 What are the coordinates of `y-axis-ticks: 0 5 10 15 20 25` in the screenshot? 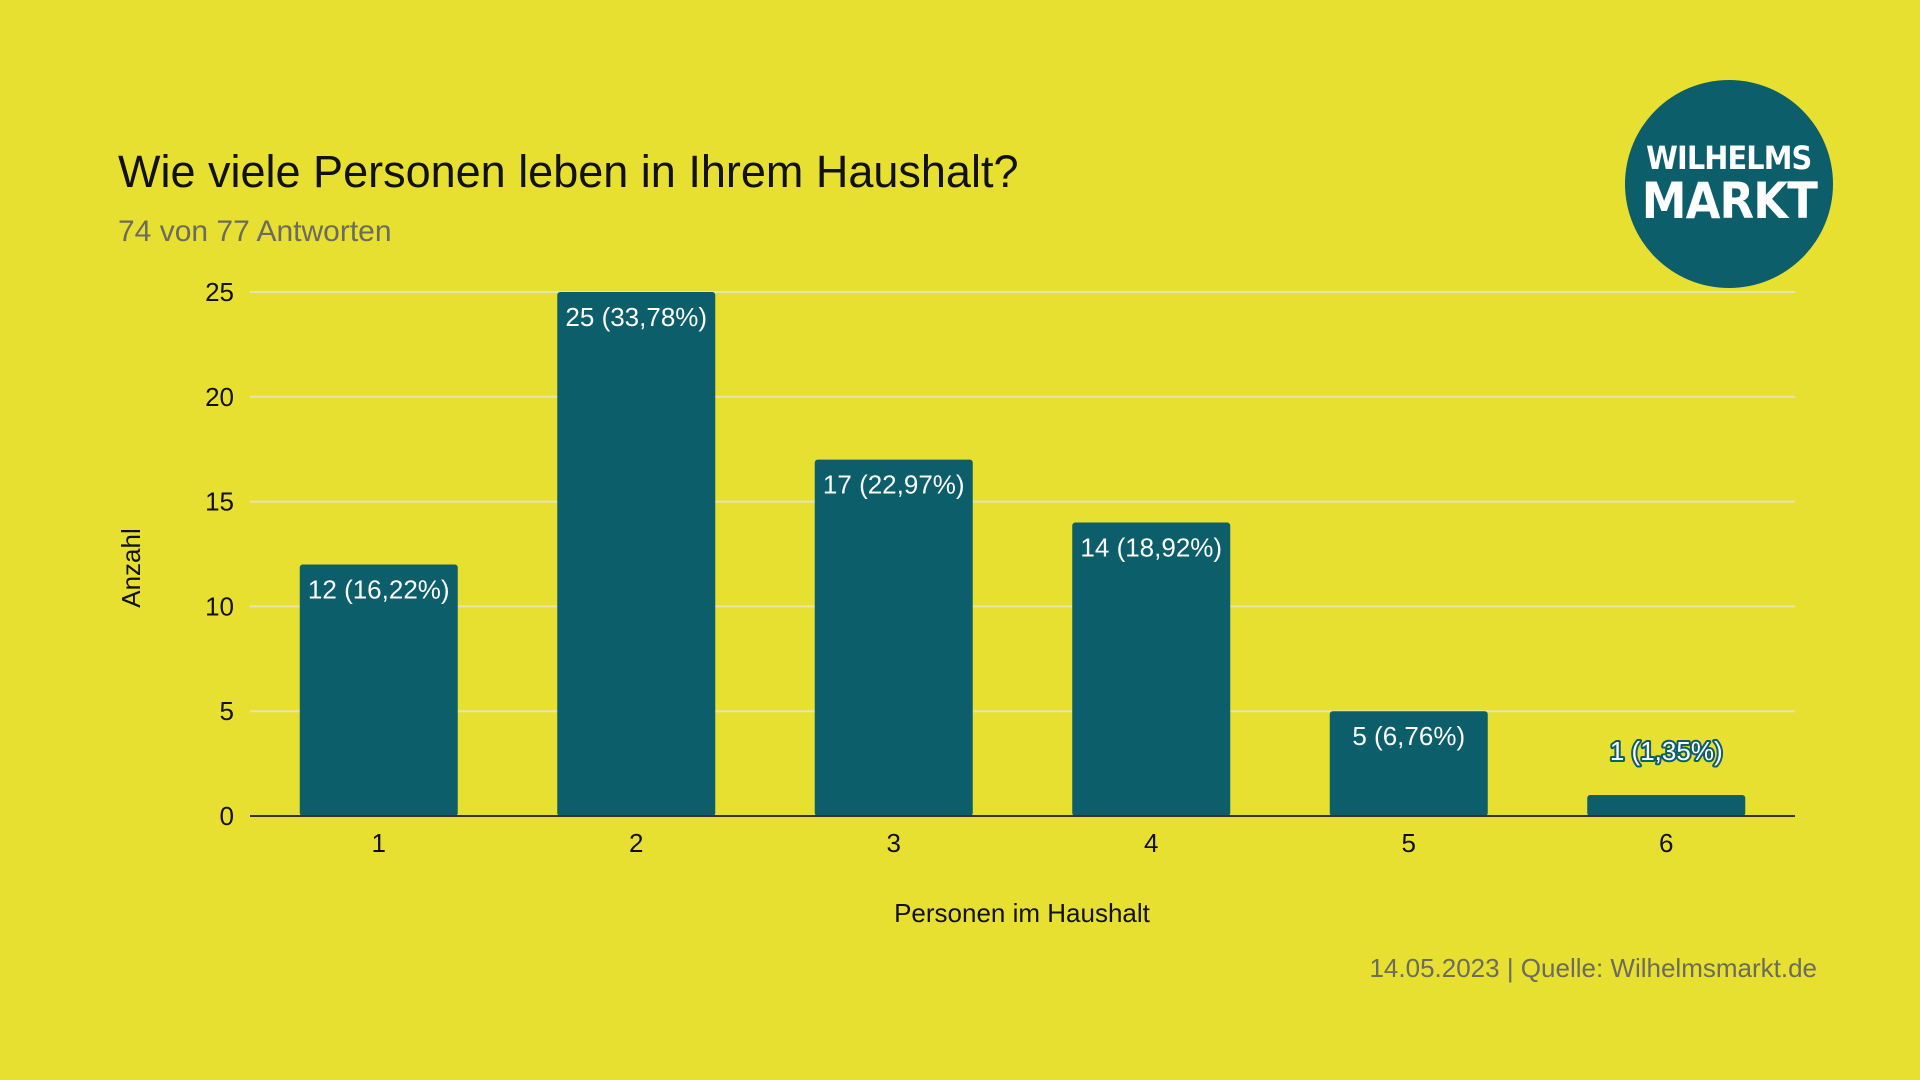 It's located at (219, 554).